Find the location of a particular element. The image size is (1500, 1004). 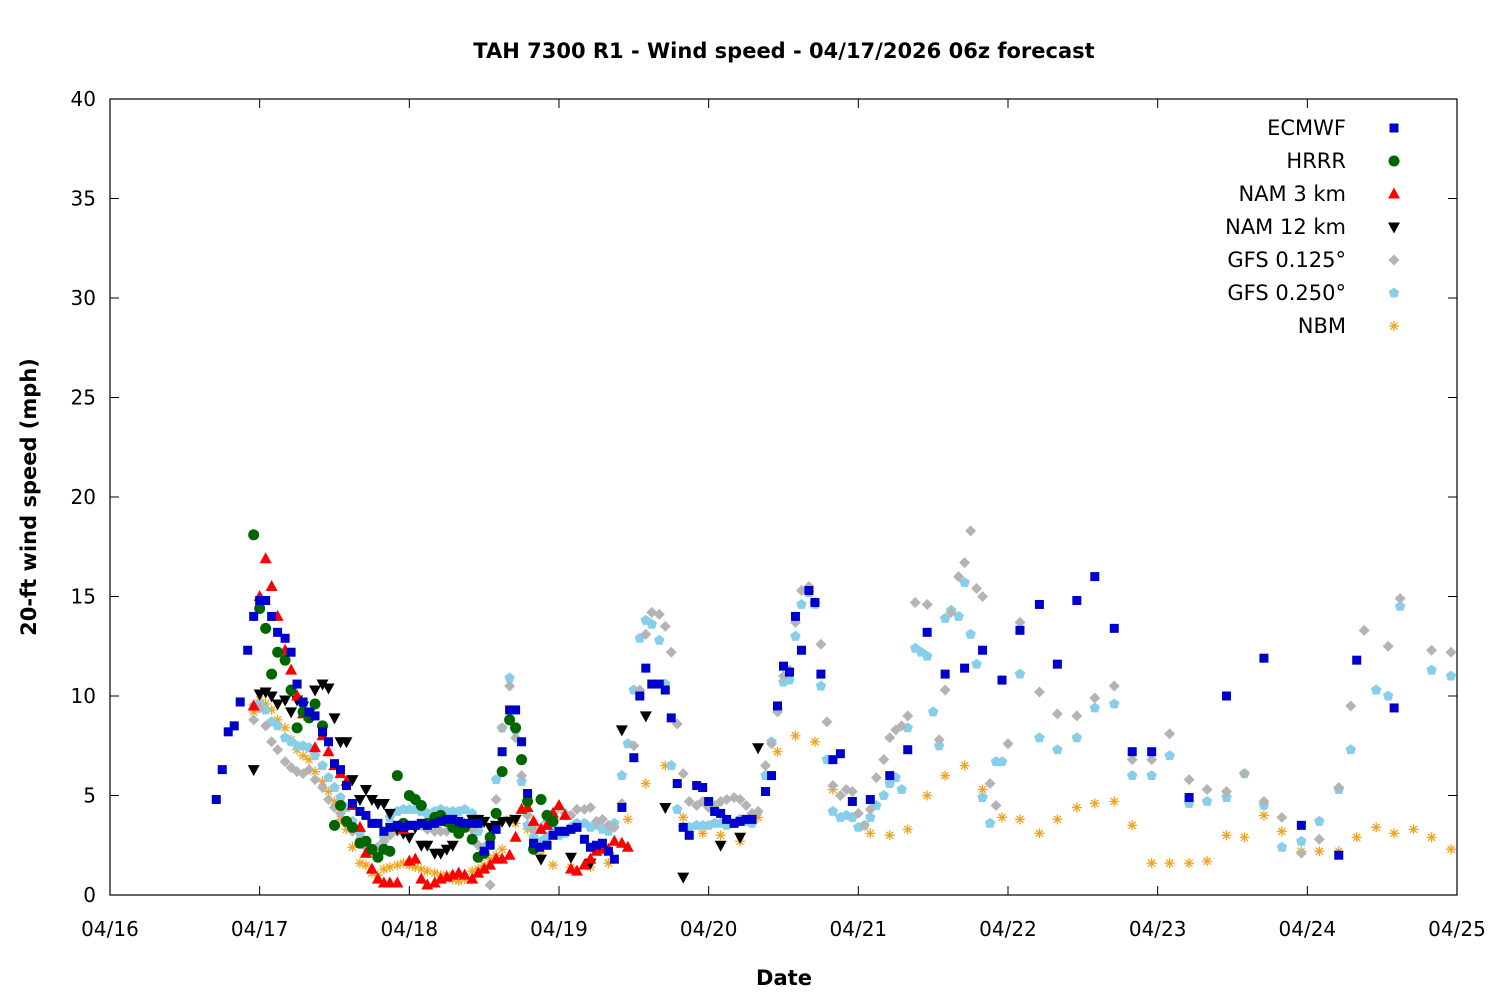

legend-label: HRRR is located at coordinates (1316, 161).